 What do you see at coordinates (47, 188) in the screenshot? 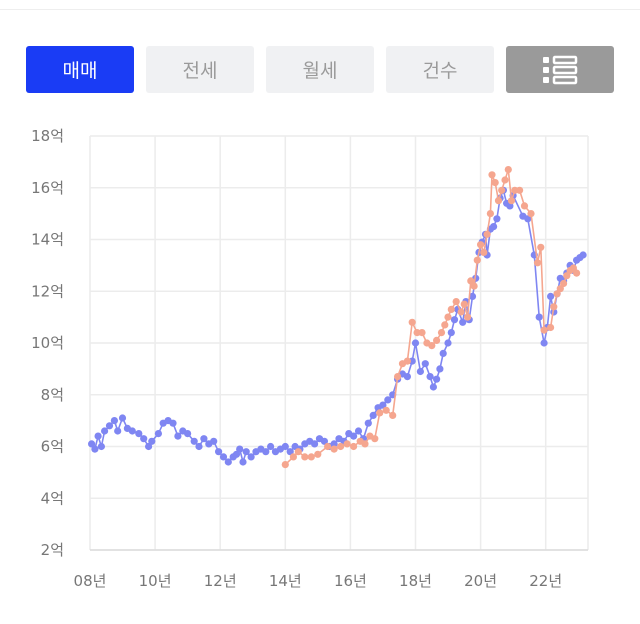
I see `y-tick-label: 16억` at bounding box center [47, 188].